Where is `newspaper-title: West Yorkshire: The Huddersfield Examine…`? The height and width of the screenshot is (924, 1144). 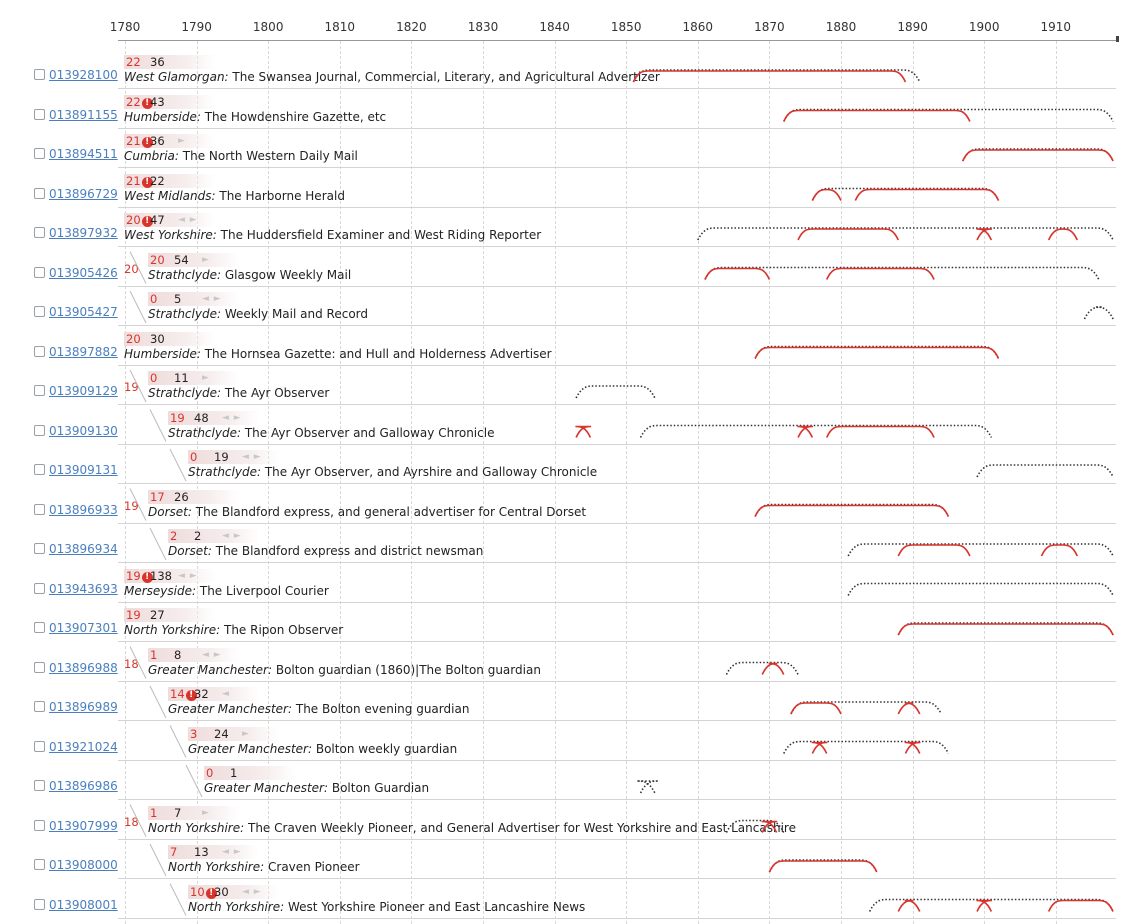 newspaper-title: West Yorkshire: The Huddersfield Examine… is located at coordinates (332, 235).